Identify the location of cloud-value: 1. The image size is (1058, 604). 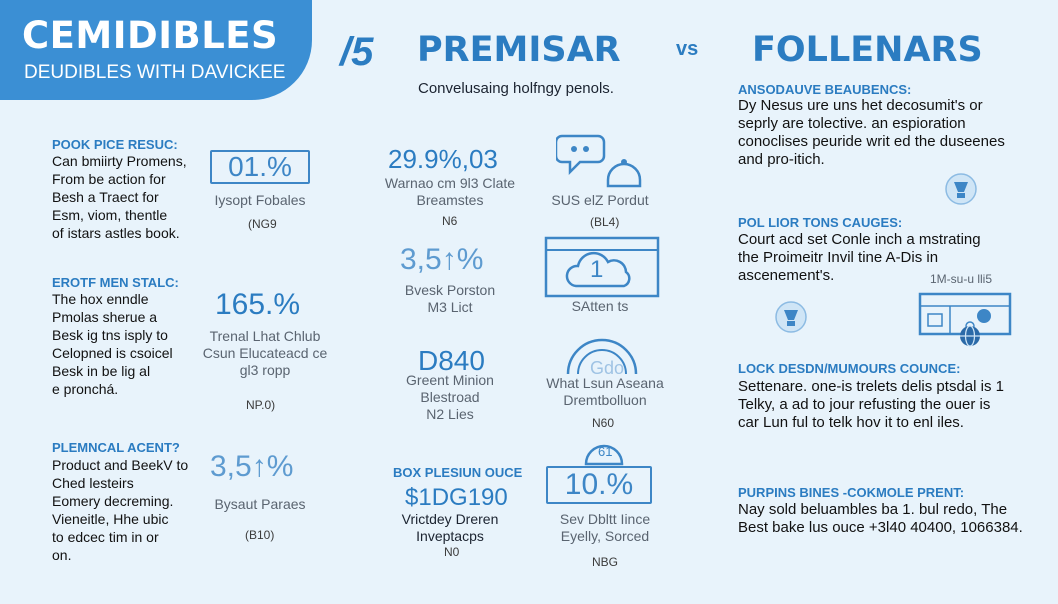
(597, 269).